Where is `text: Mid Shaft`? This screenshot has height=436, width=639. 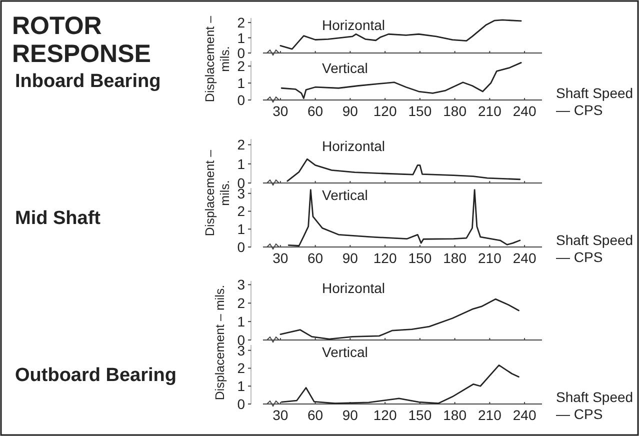
text: Mid Shaft is located at coordinates (58, 218).